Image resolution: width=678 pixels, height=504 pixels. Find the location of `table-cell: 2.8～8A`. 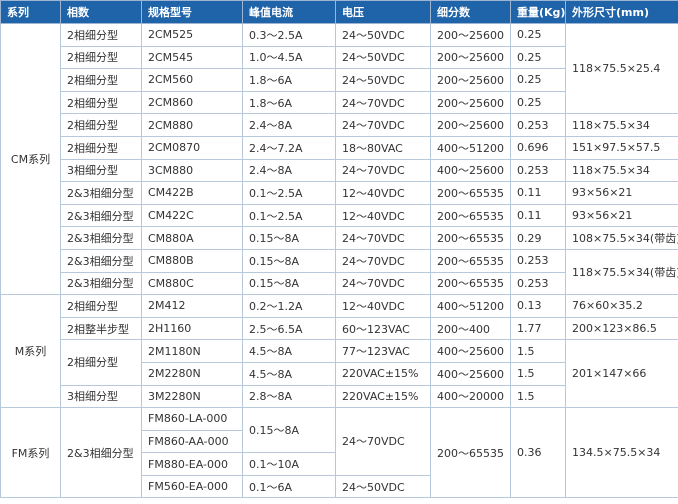

table-cell: 2.8～8A is located at coordinates (289, 396).